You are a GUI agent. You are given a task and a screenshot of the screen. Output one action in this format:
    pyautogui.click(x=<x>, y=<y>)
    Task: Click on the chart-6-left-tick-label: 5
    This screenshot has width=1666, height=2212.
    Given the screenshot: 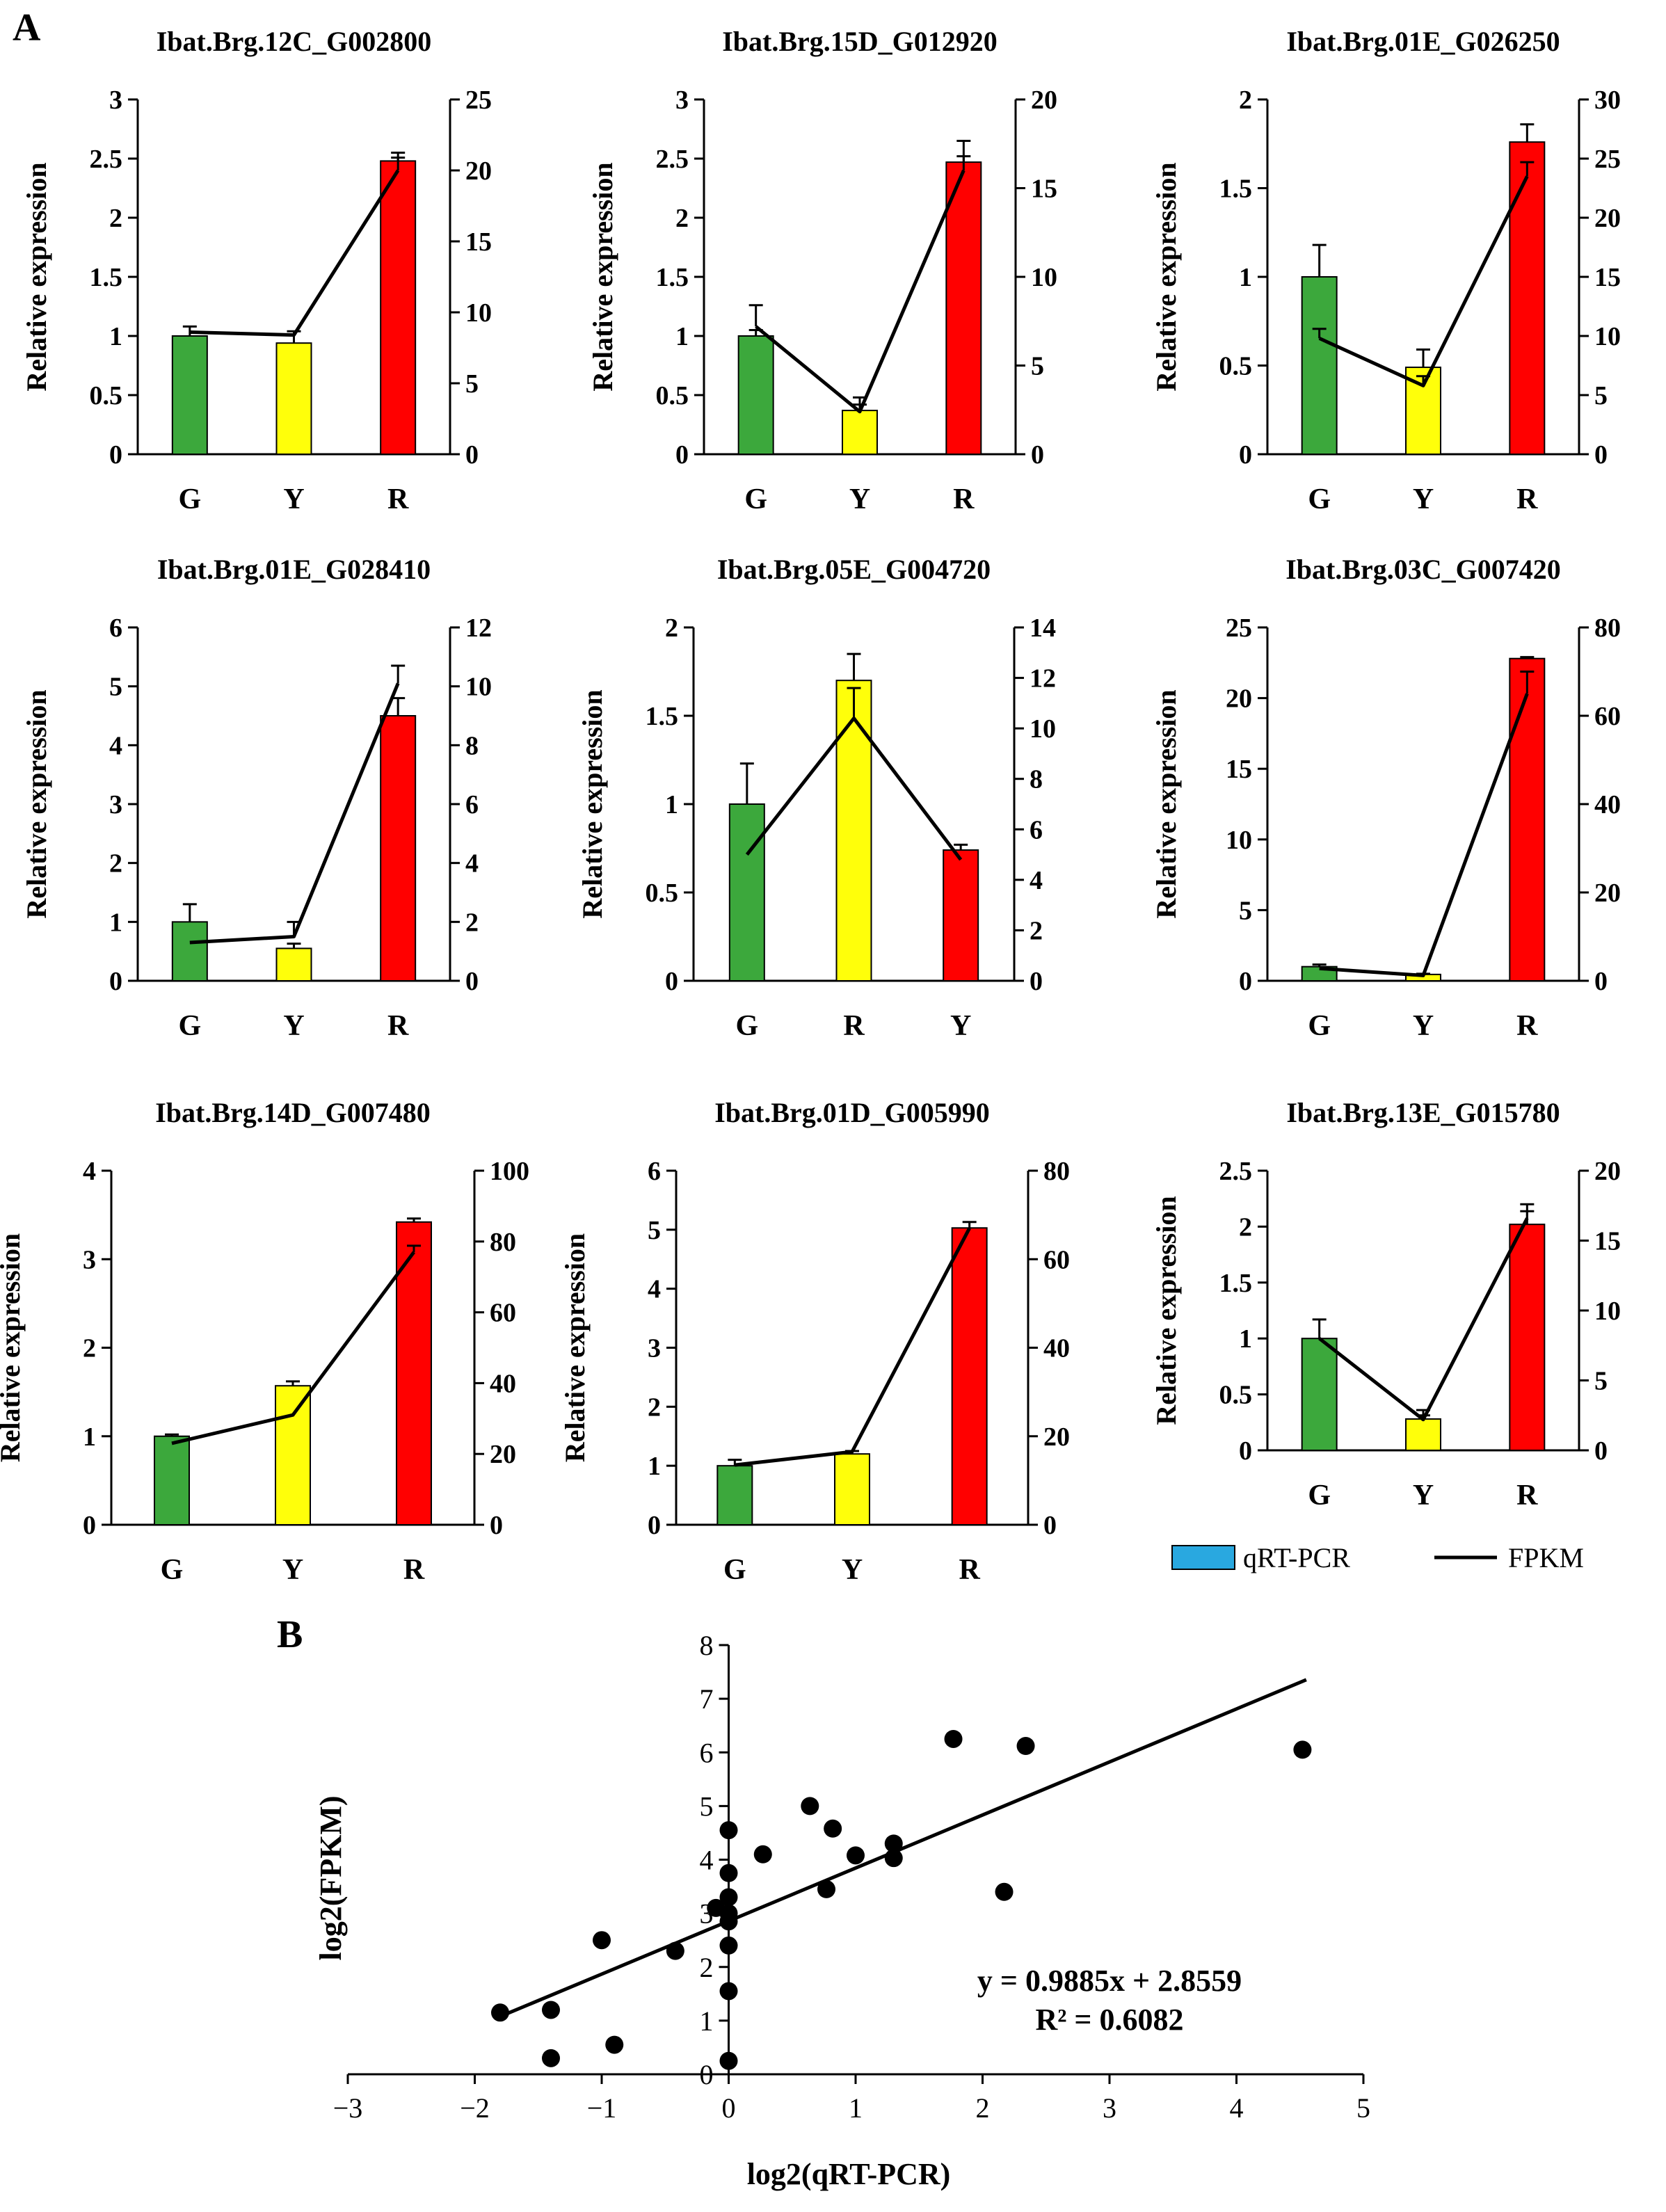 What is the action you would take?
    pyautogui.click(x=1245, y=910)
    